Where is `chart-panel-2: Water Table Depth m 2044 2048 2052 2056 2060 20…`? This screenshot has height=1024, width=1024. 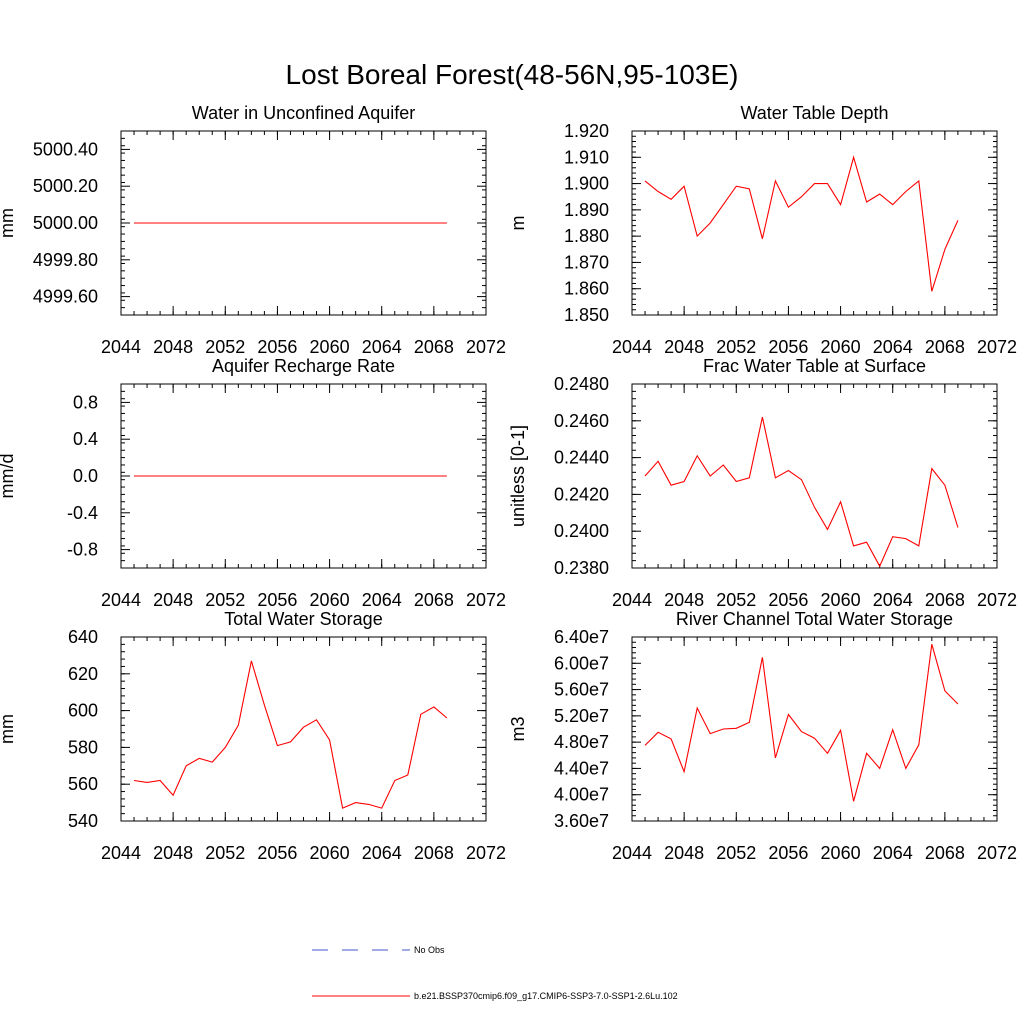 chart-panel-2: Water Table Depth m 2044 2048 2052 2056 2060 20… is located at coordinates (762, 230).